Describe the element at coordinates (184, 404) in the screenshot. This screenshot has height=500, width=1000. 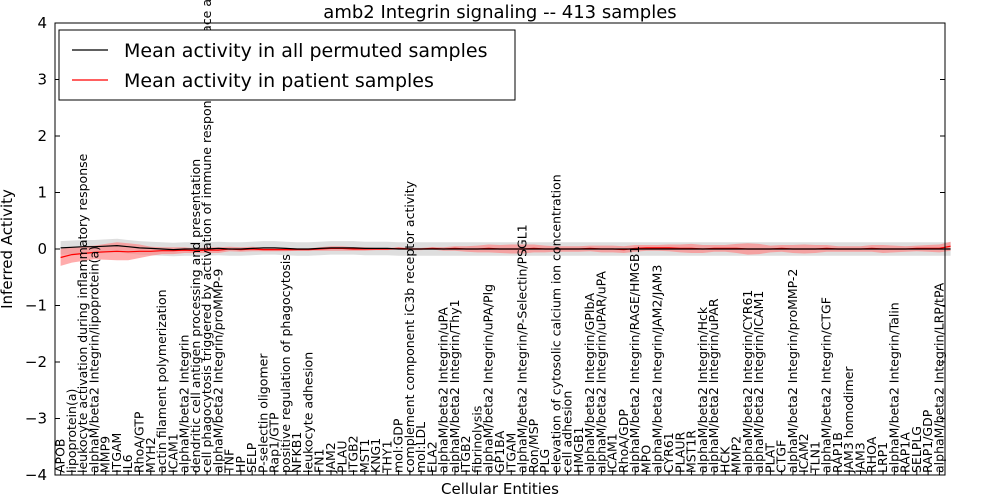
I see `x-tick-label: alphaM/beta2 Integrin` at that location.